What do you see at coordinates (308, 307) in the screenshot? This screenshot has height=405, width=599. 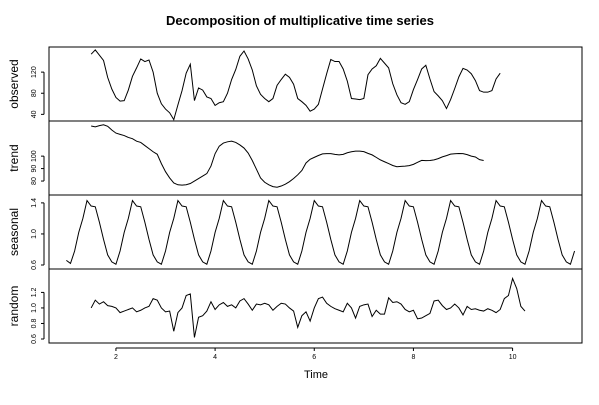 I see `series-line-random` at bounding box center [308, 307].